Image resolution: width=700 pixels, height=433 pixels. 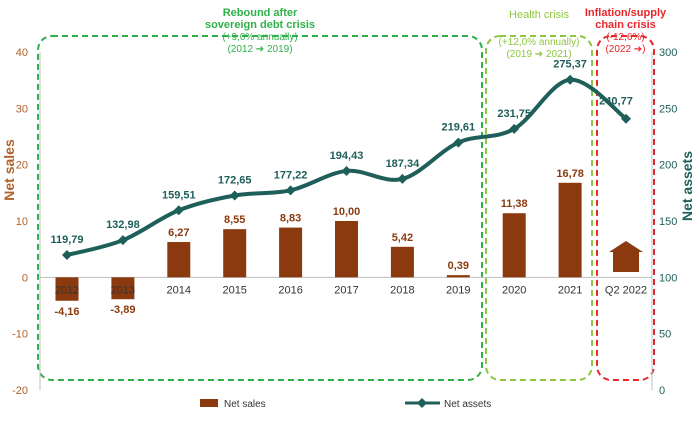 What do you see at coordinates (458, 128) in the screenshot?
I see `line-value-label-2019: 219,61` at bounding box center [458, 128].